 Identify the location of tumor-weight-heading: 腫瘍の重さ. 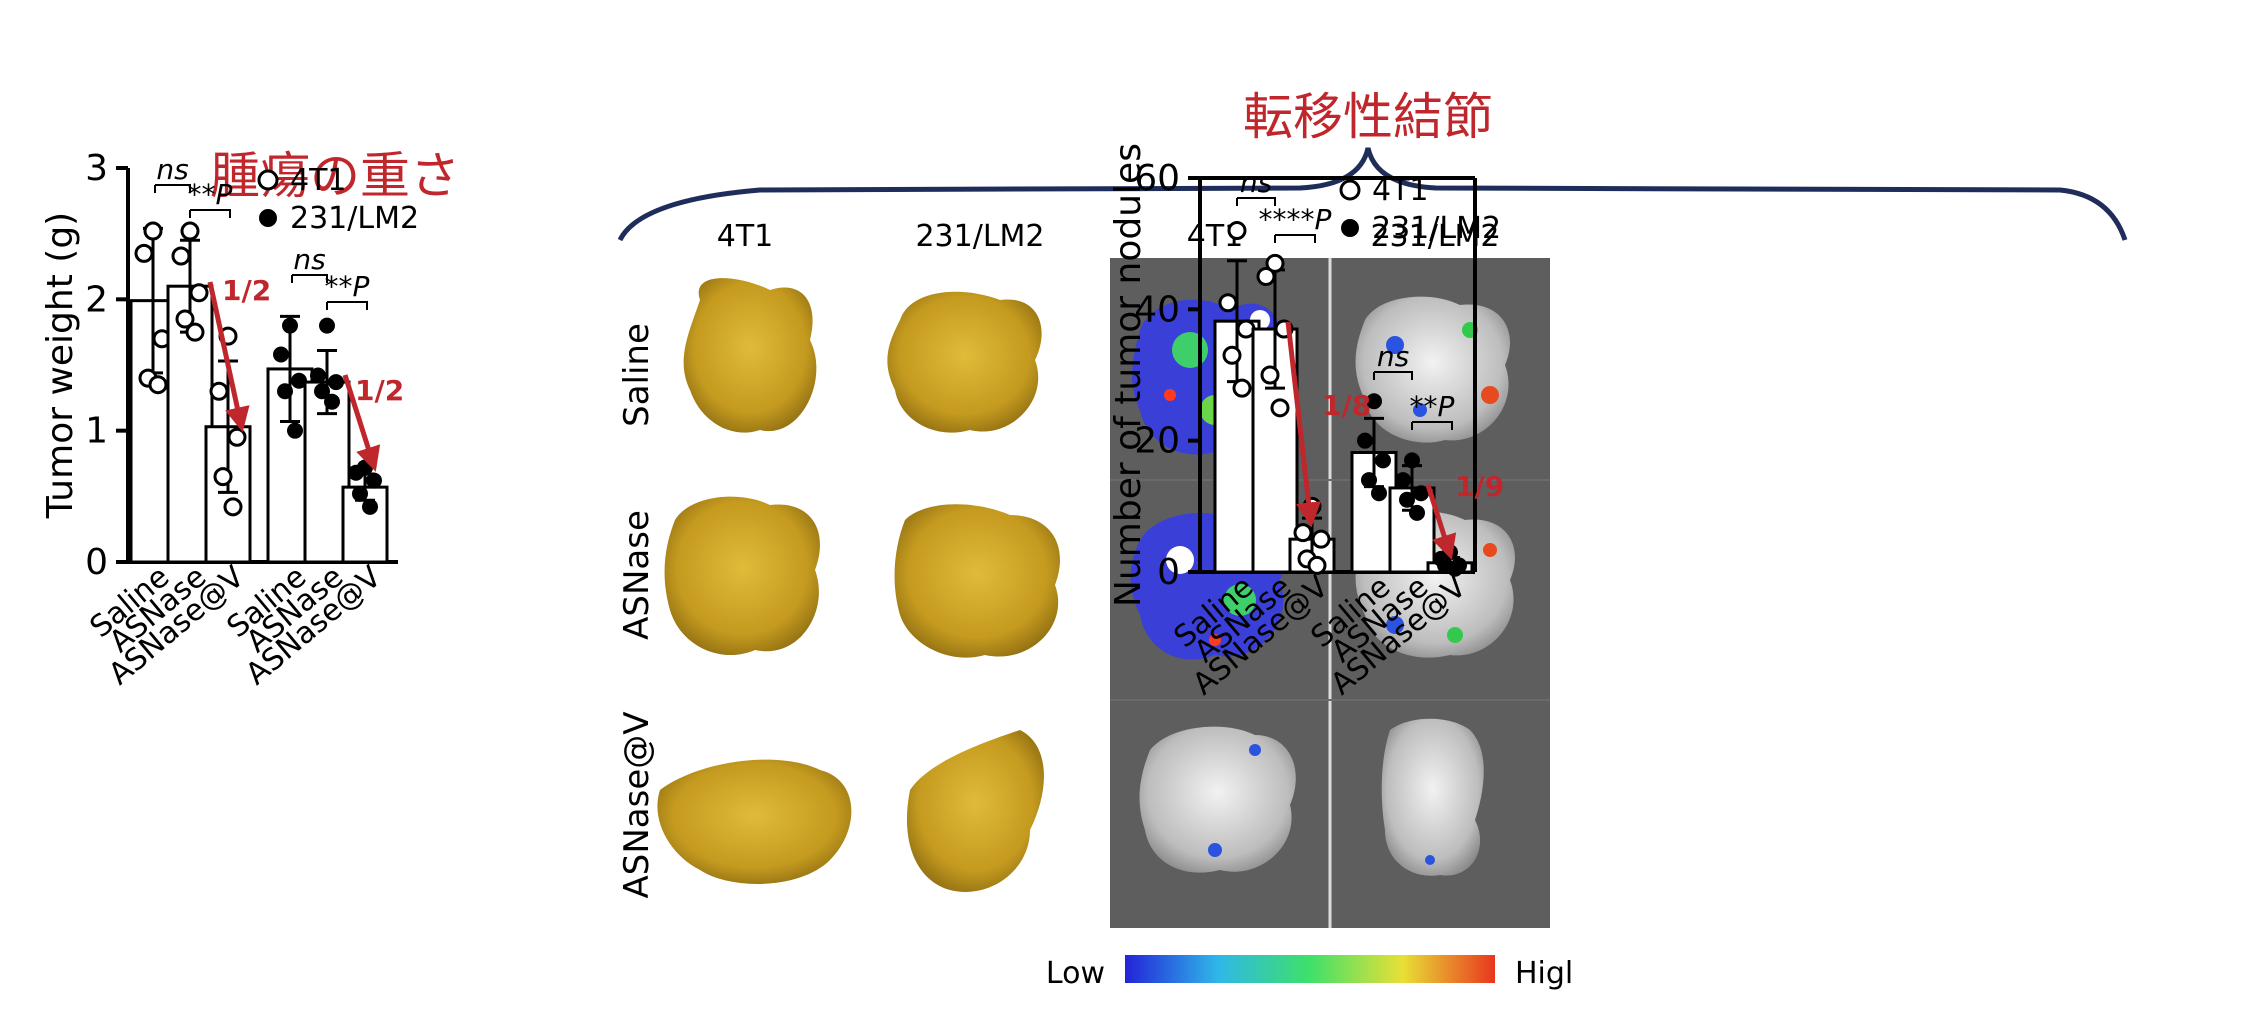
(335, 176).